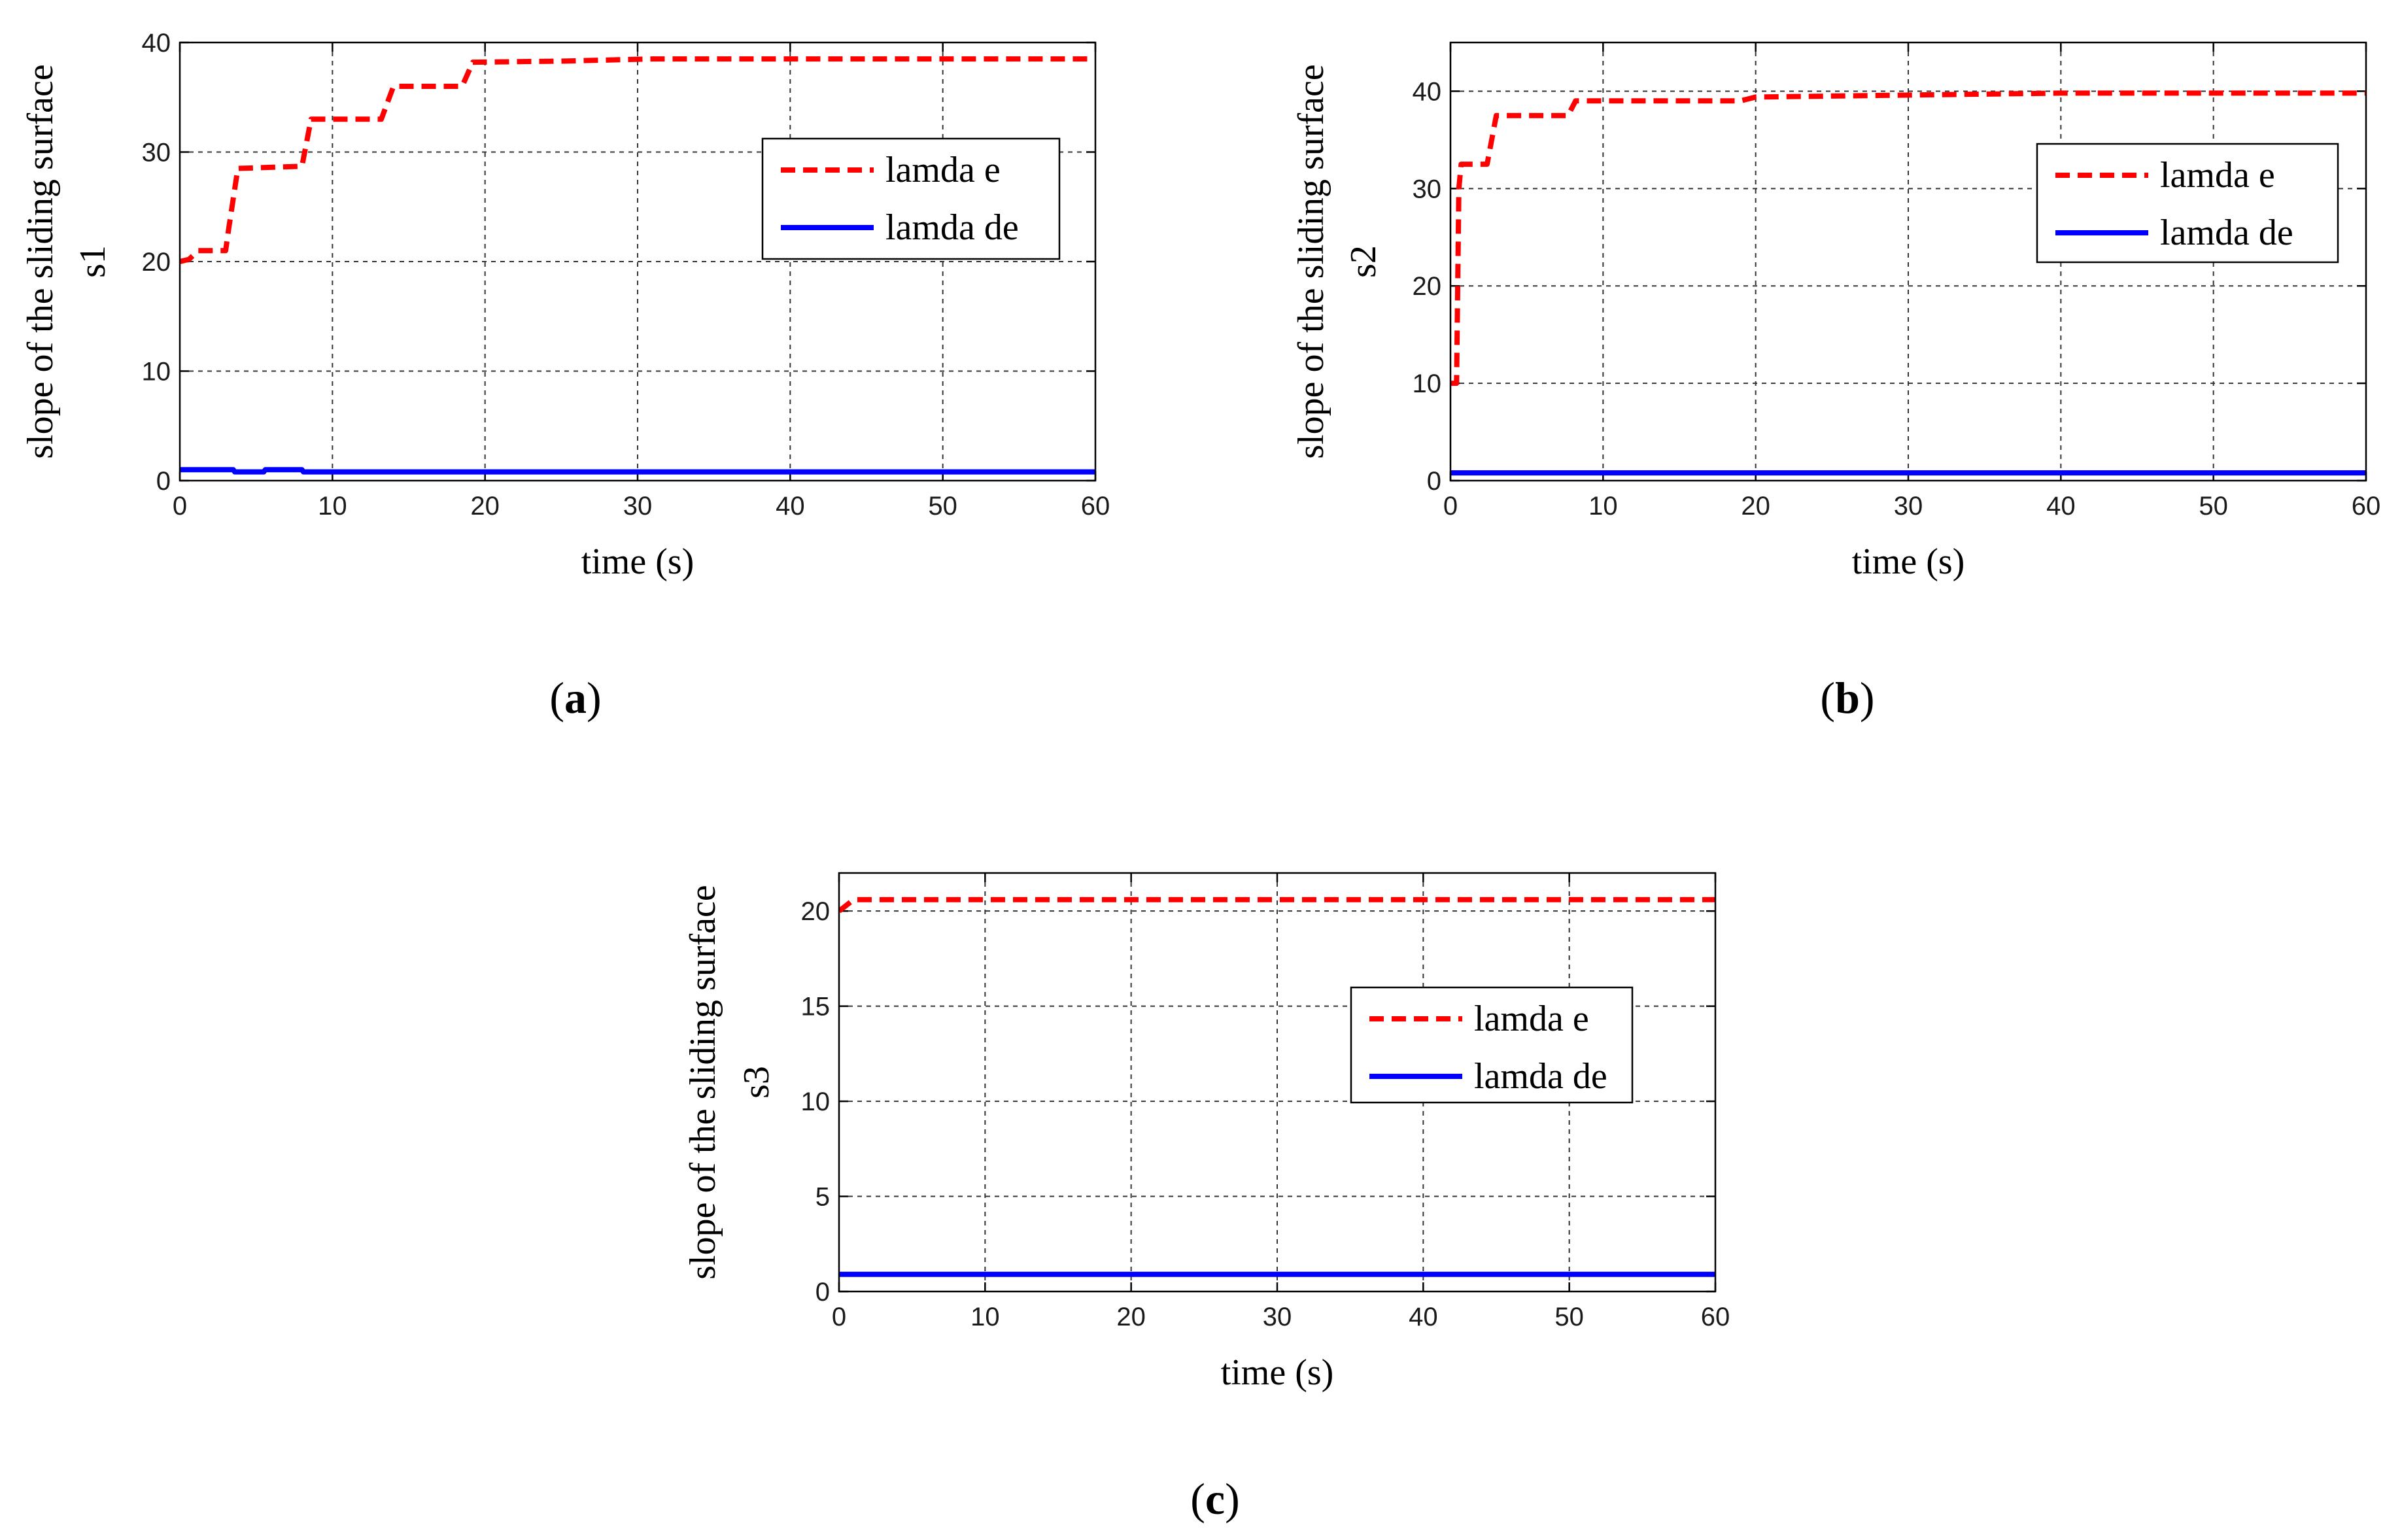  I want to click on panel-caption: (a), so click(575, 698).